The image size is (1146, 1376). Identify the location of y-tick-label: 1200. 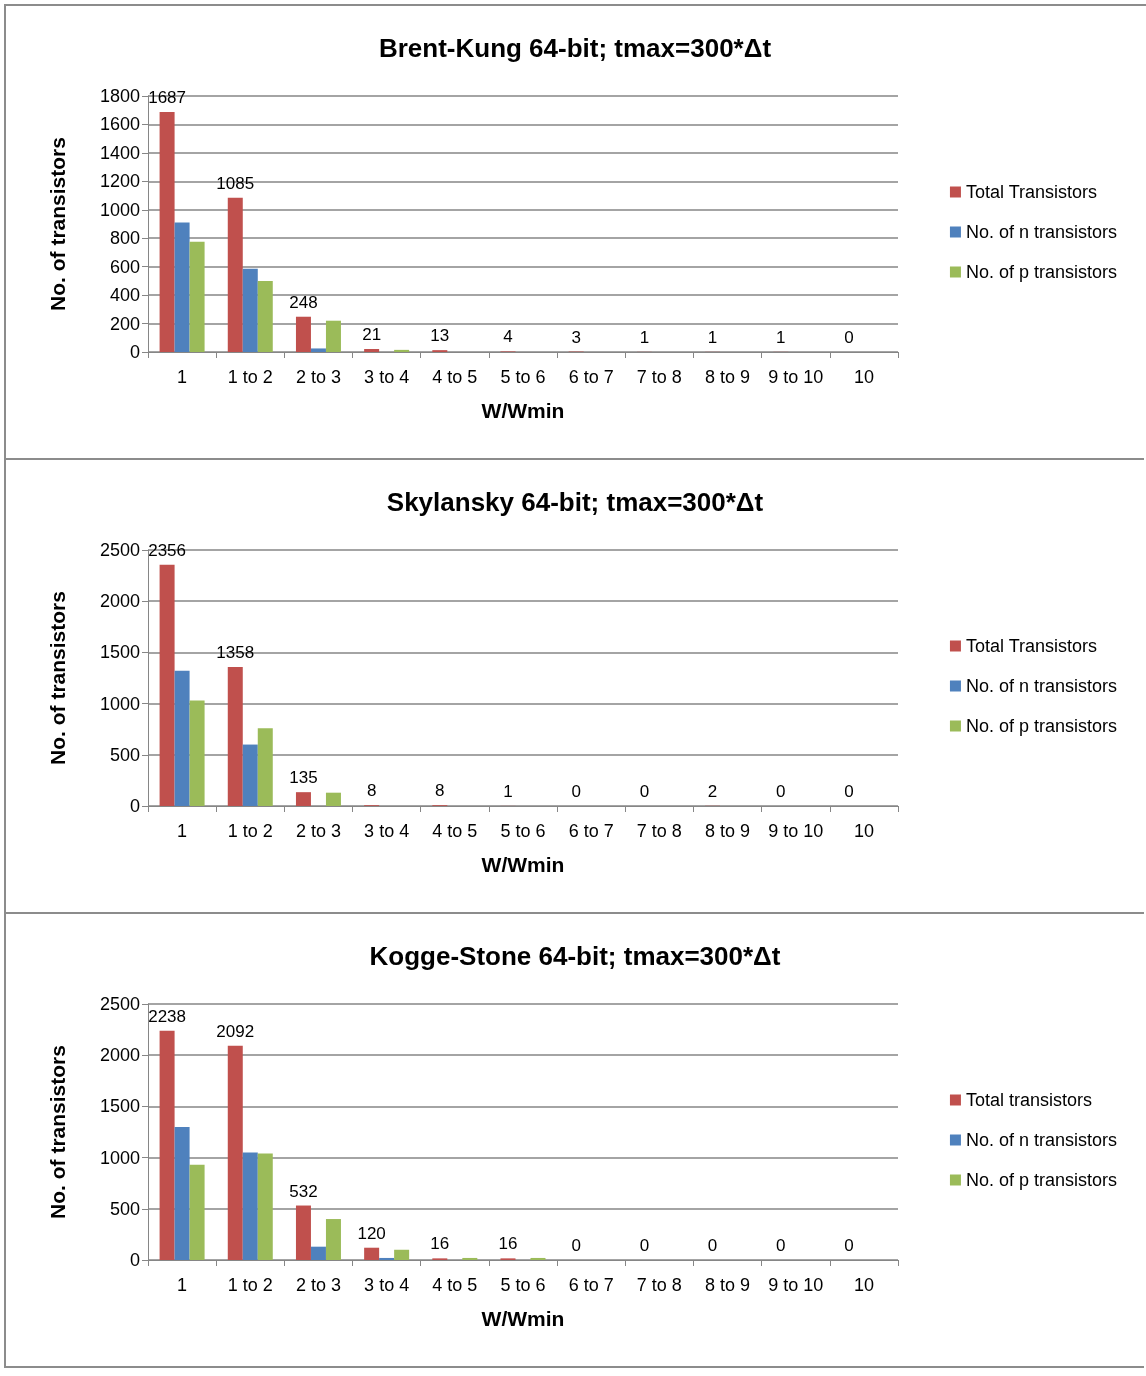
(119, 181).